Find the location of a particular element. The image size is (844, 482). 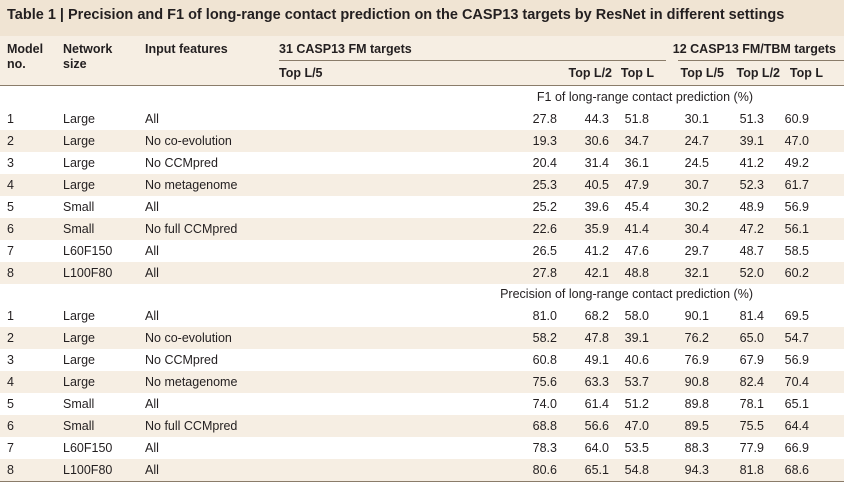

cell-fmtbm-top-l2: 65.0 is located at coordinates (751, 338).